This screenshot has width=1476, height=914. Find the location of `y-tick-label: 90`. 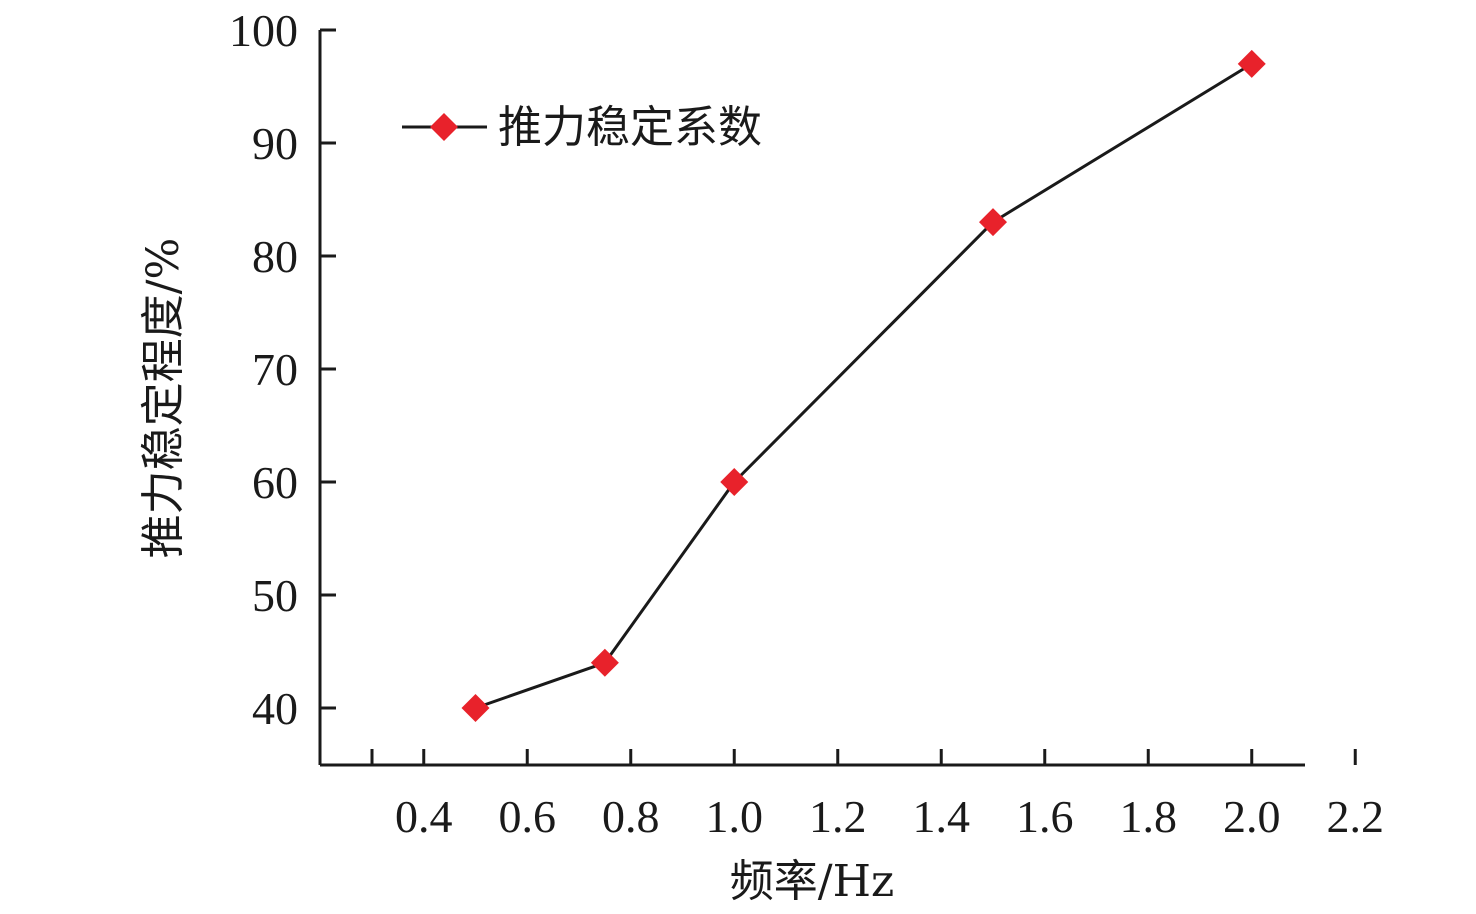

y-tick-label: 90 is located at coordinates (275, 143).